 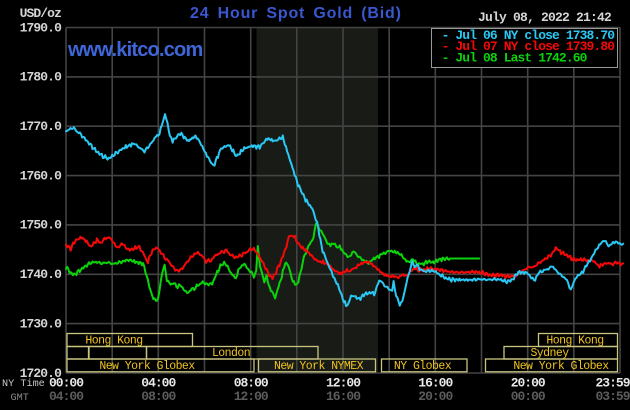 I want to click on svg-text: 1790.0, so click(x=41, y=27).